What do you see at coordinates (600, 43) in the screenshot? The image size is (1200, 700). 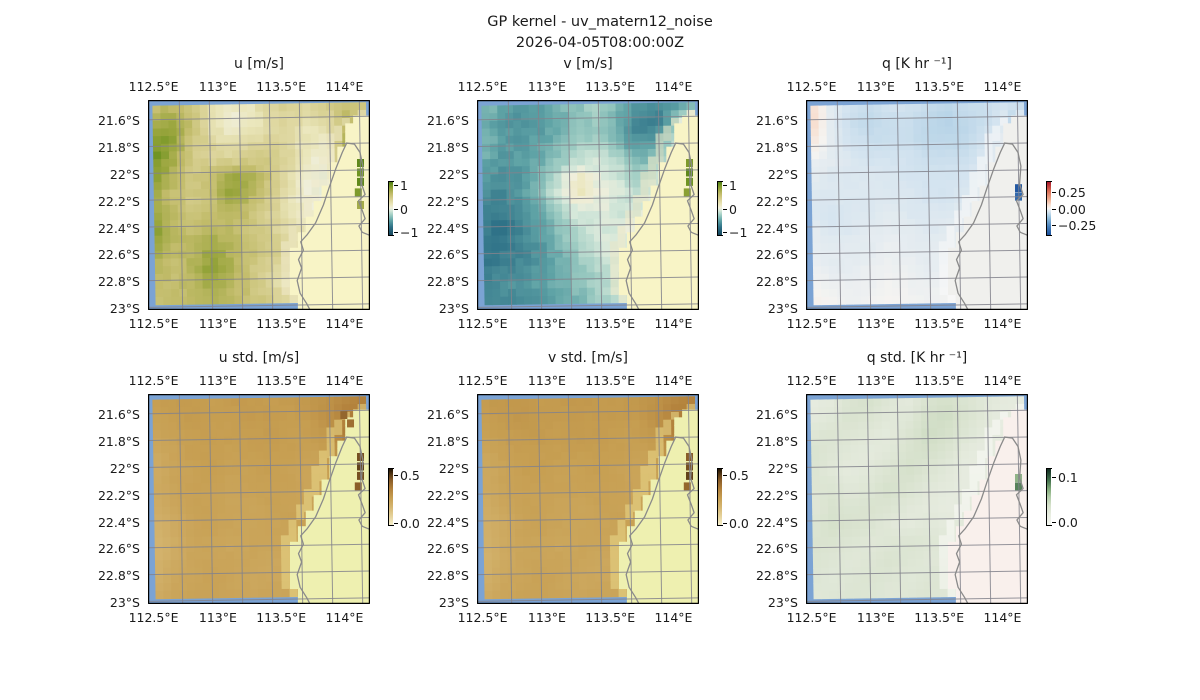 I see `figure-suptitle-line2: 2026-04-05T08:00:00Z` at bounding box center [600, 43].